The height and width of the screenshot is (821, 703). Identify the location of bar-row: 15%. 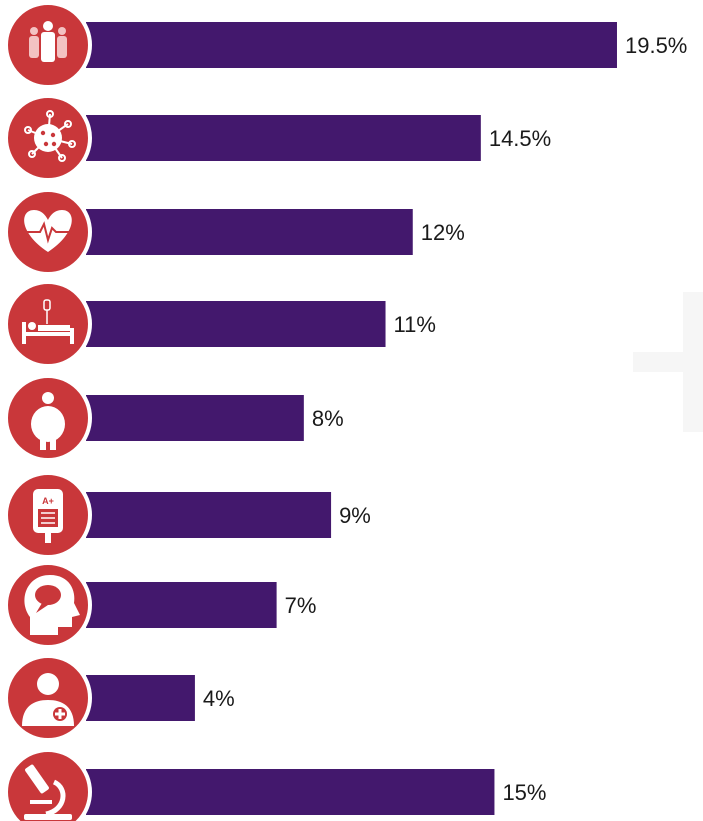
(275, 784).